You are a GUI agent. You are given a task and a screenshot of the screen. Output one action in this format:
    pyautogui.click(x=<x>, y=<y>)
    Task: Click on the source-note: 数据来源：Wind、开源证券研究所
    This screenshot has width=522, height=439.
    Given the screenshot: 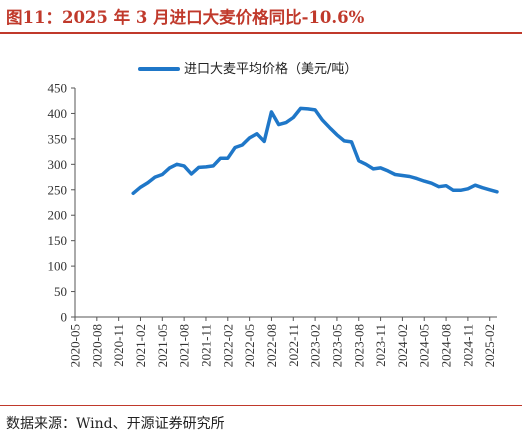 What is the action you would take?
    pyautogui.click(x=115, y=424)
    